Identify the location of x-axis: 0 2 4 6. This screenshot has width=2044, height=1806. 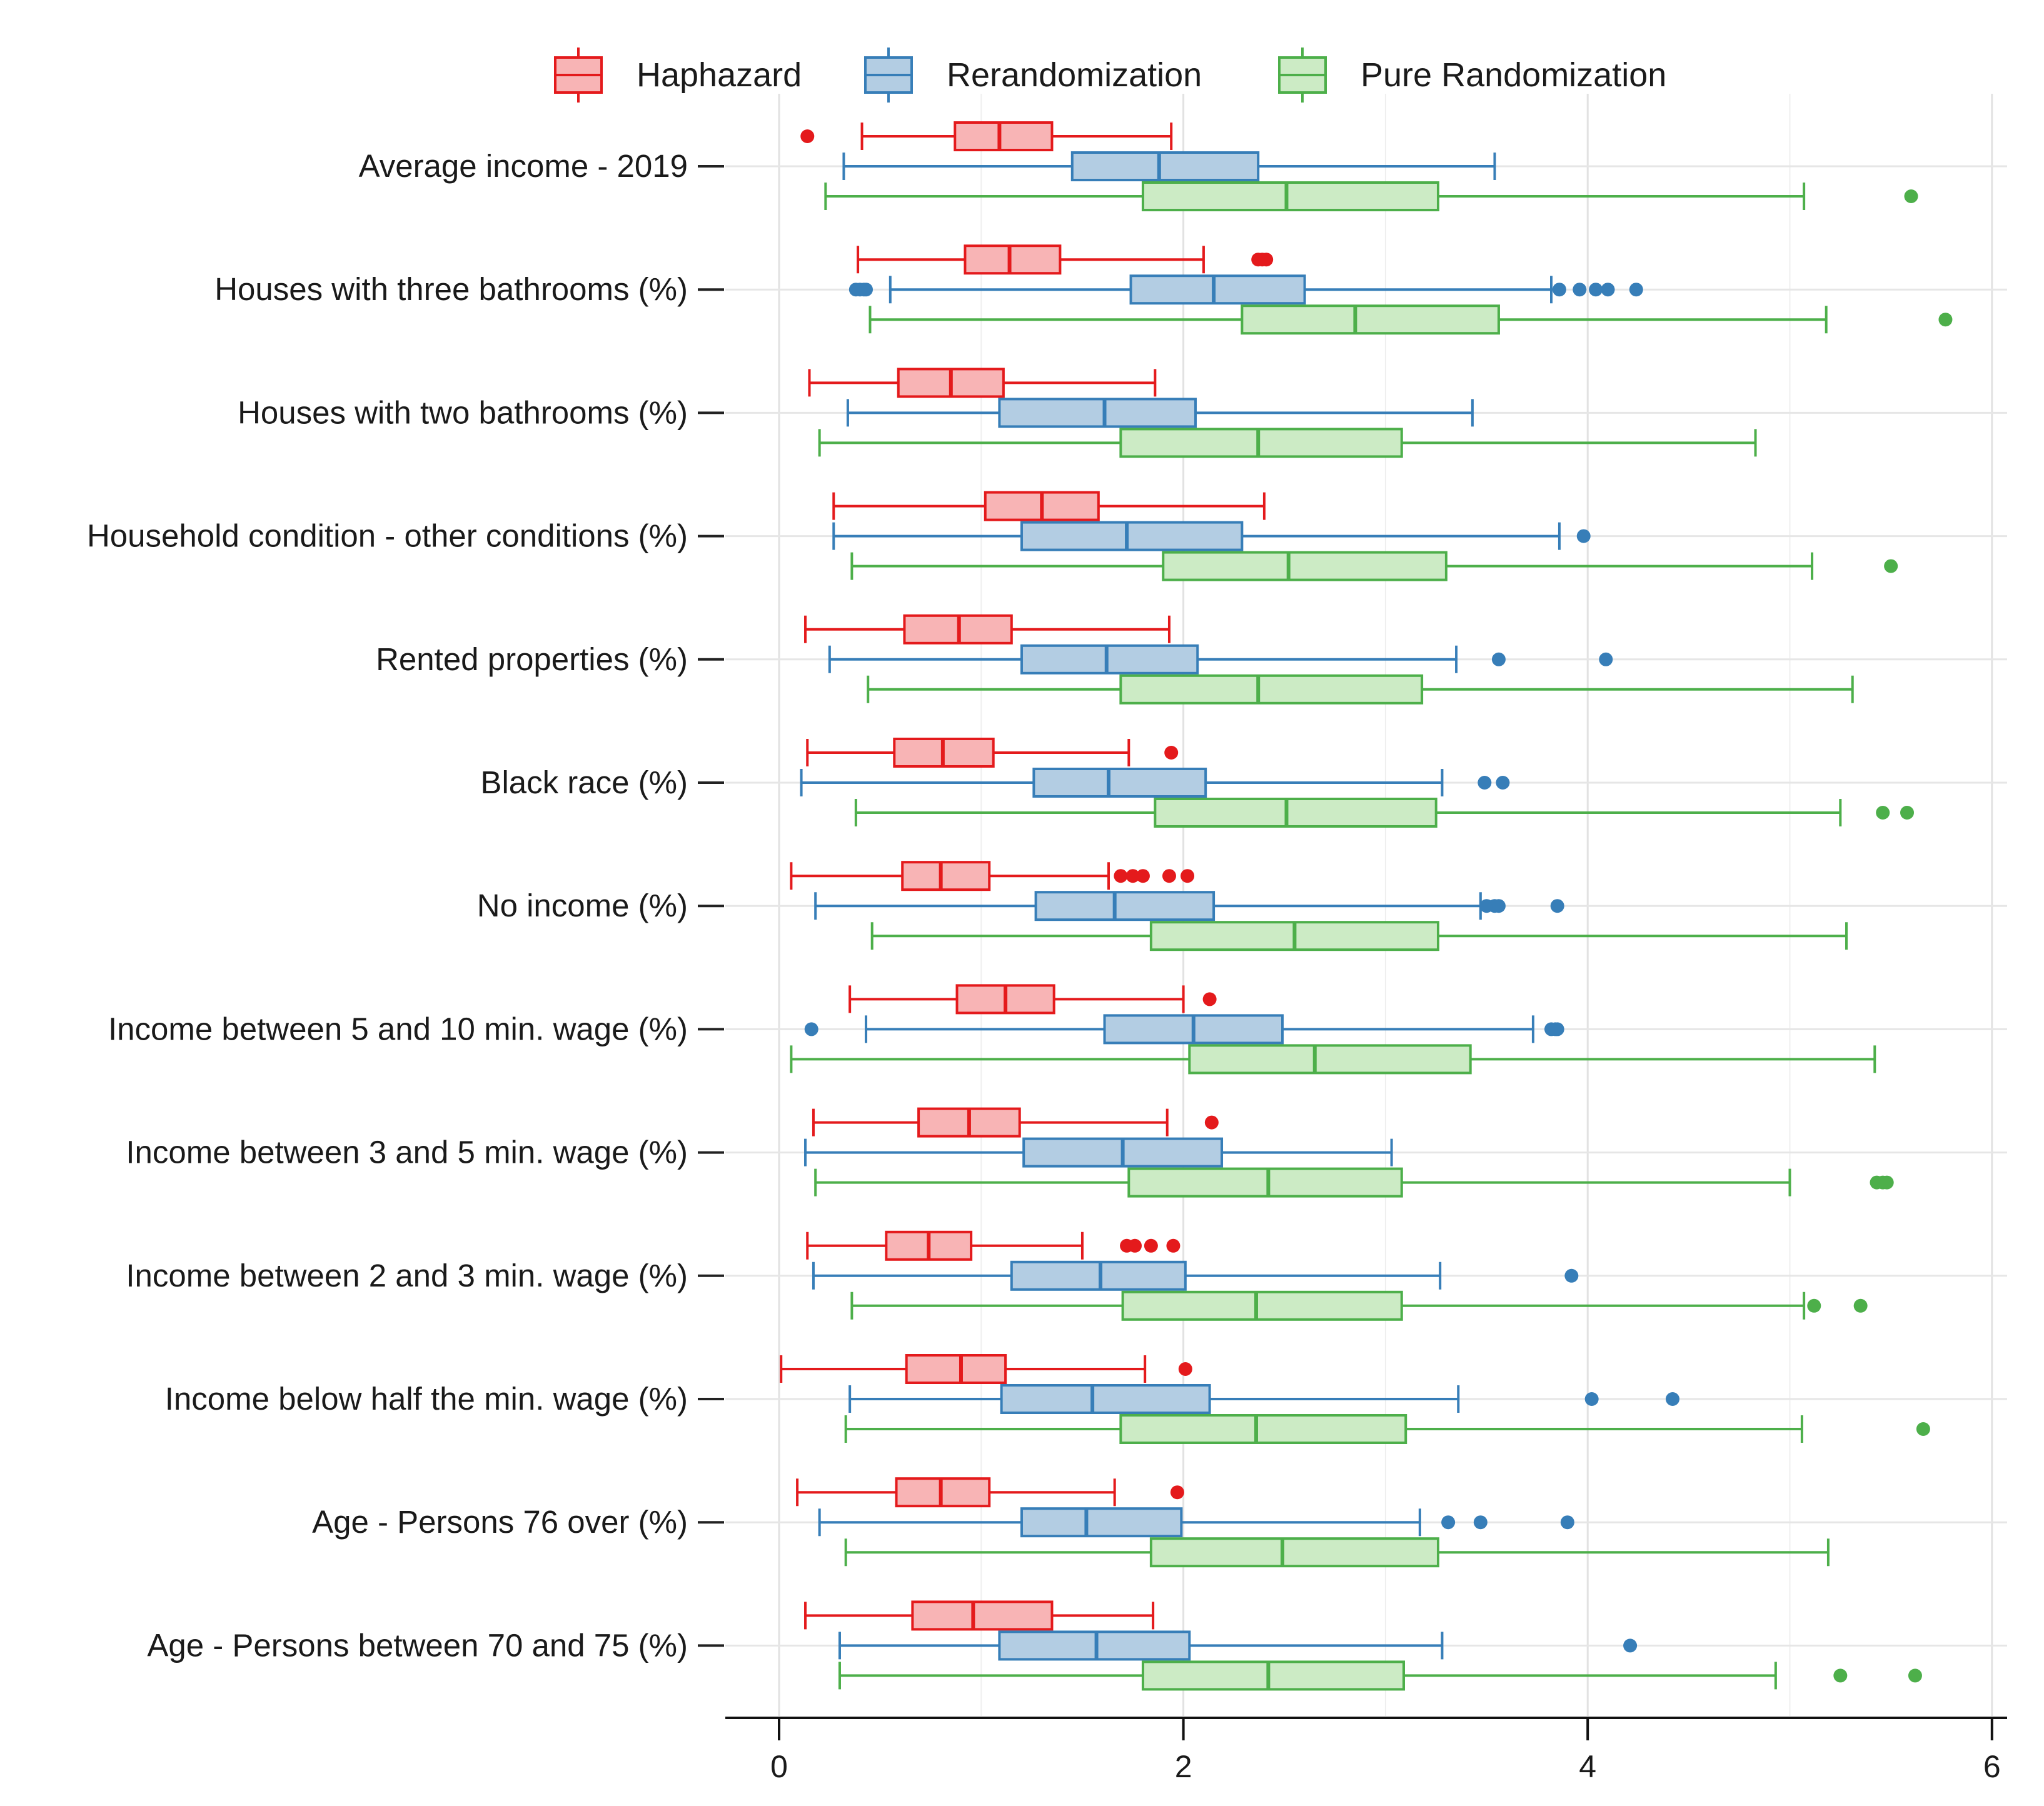
(1366, 1750).